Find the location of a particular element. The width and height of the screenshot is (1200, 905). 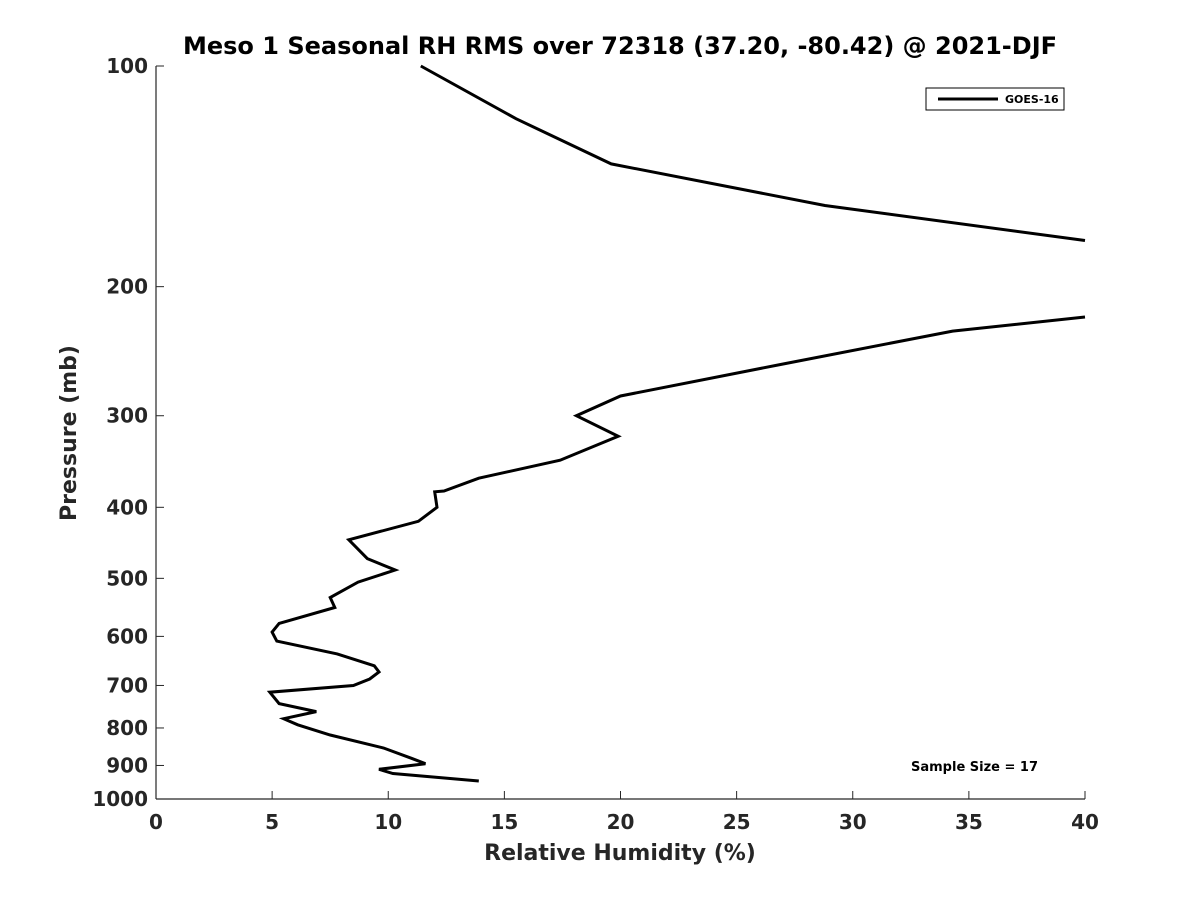

y-tick-label: 1000 is located at coordinates (120, 799).